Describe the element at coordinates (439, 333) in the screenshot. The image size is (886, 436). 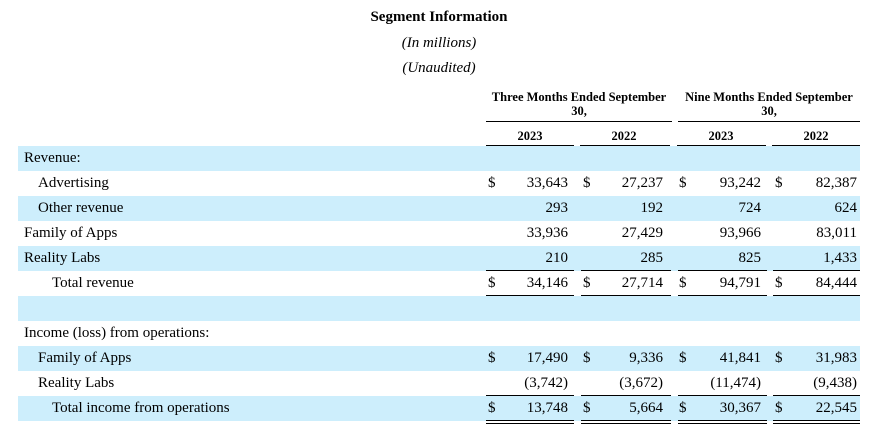
I see `table-row: Income (loss) from operations:` at that location.